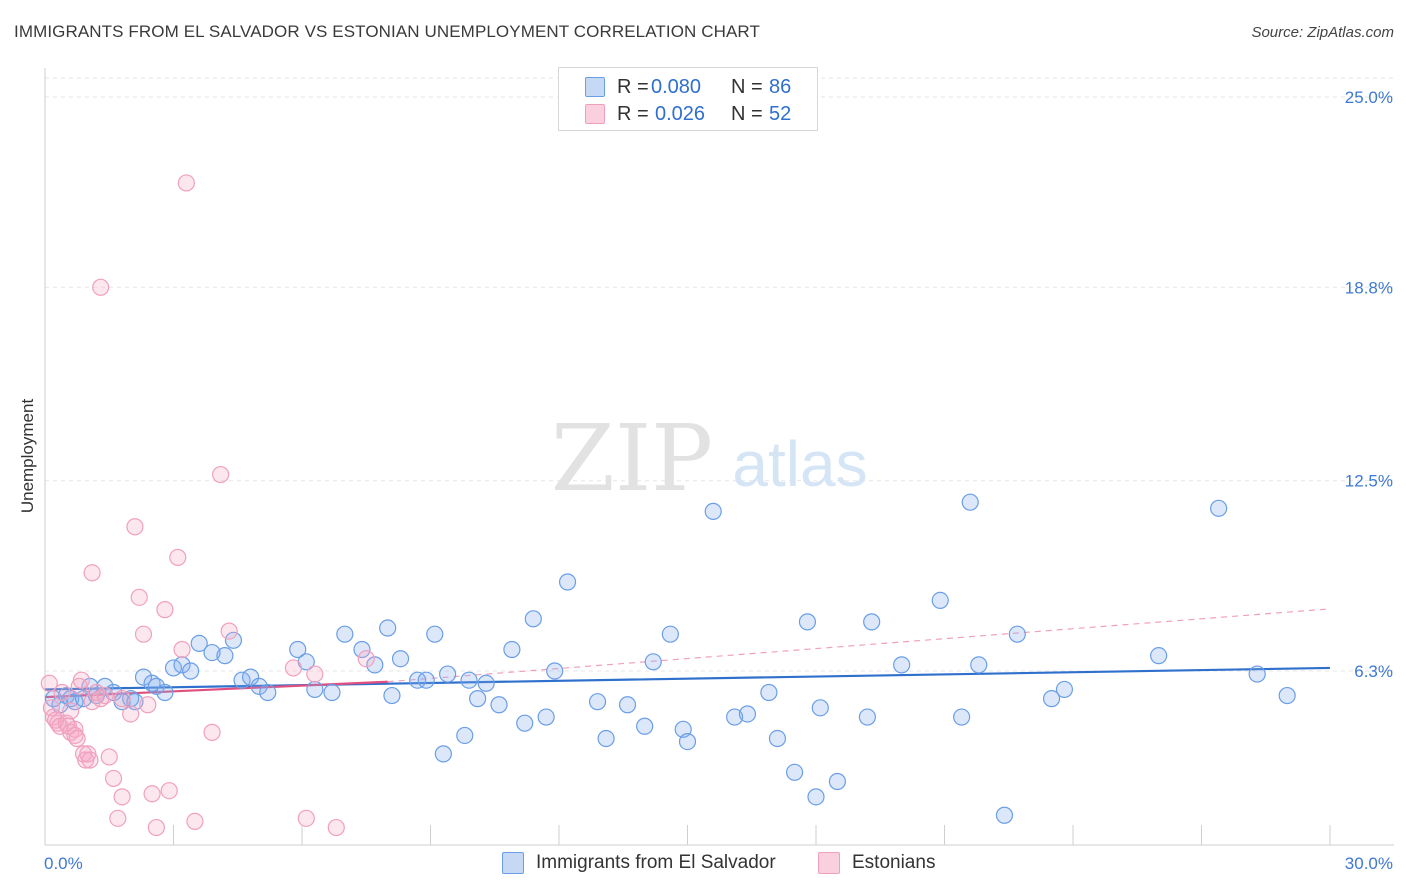 The width and height of the screenshot is (1406, 892). Describe the element at coordinates (1322, 32) in the screenshot. I see `source-label: Source: ZipAtlas.com` at that location.